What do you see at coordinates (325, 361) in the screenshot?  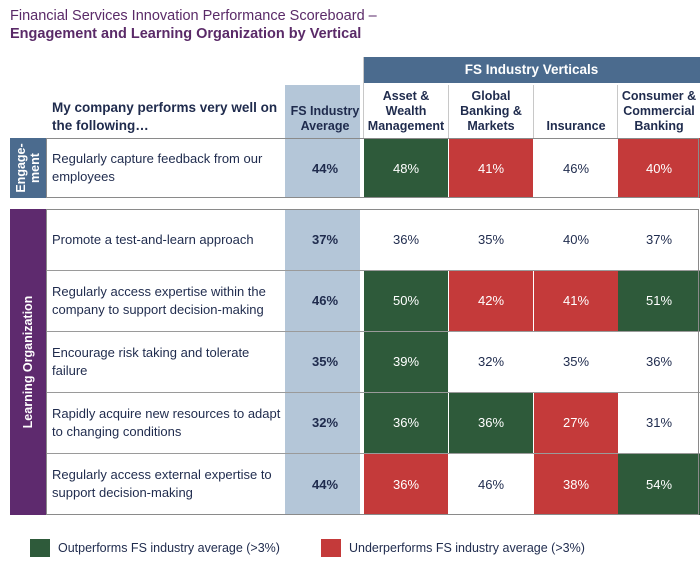 I see `average-cell: 35%` at bounding box center [325, 361].